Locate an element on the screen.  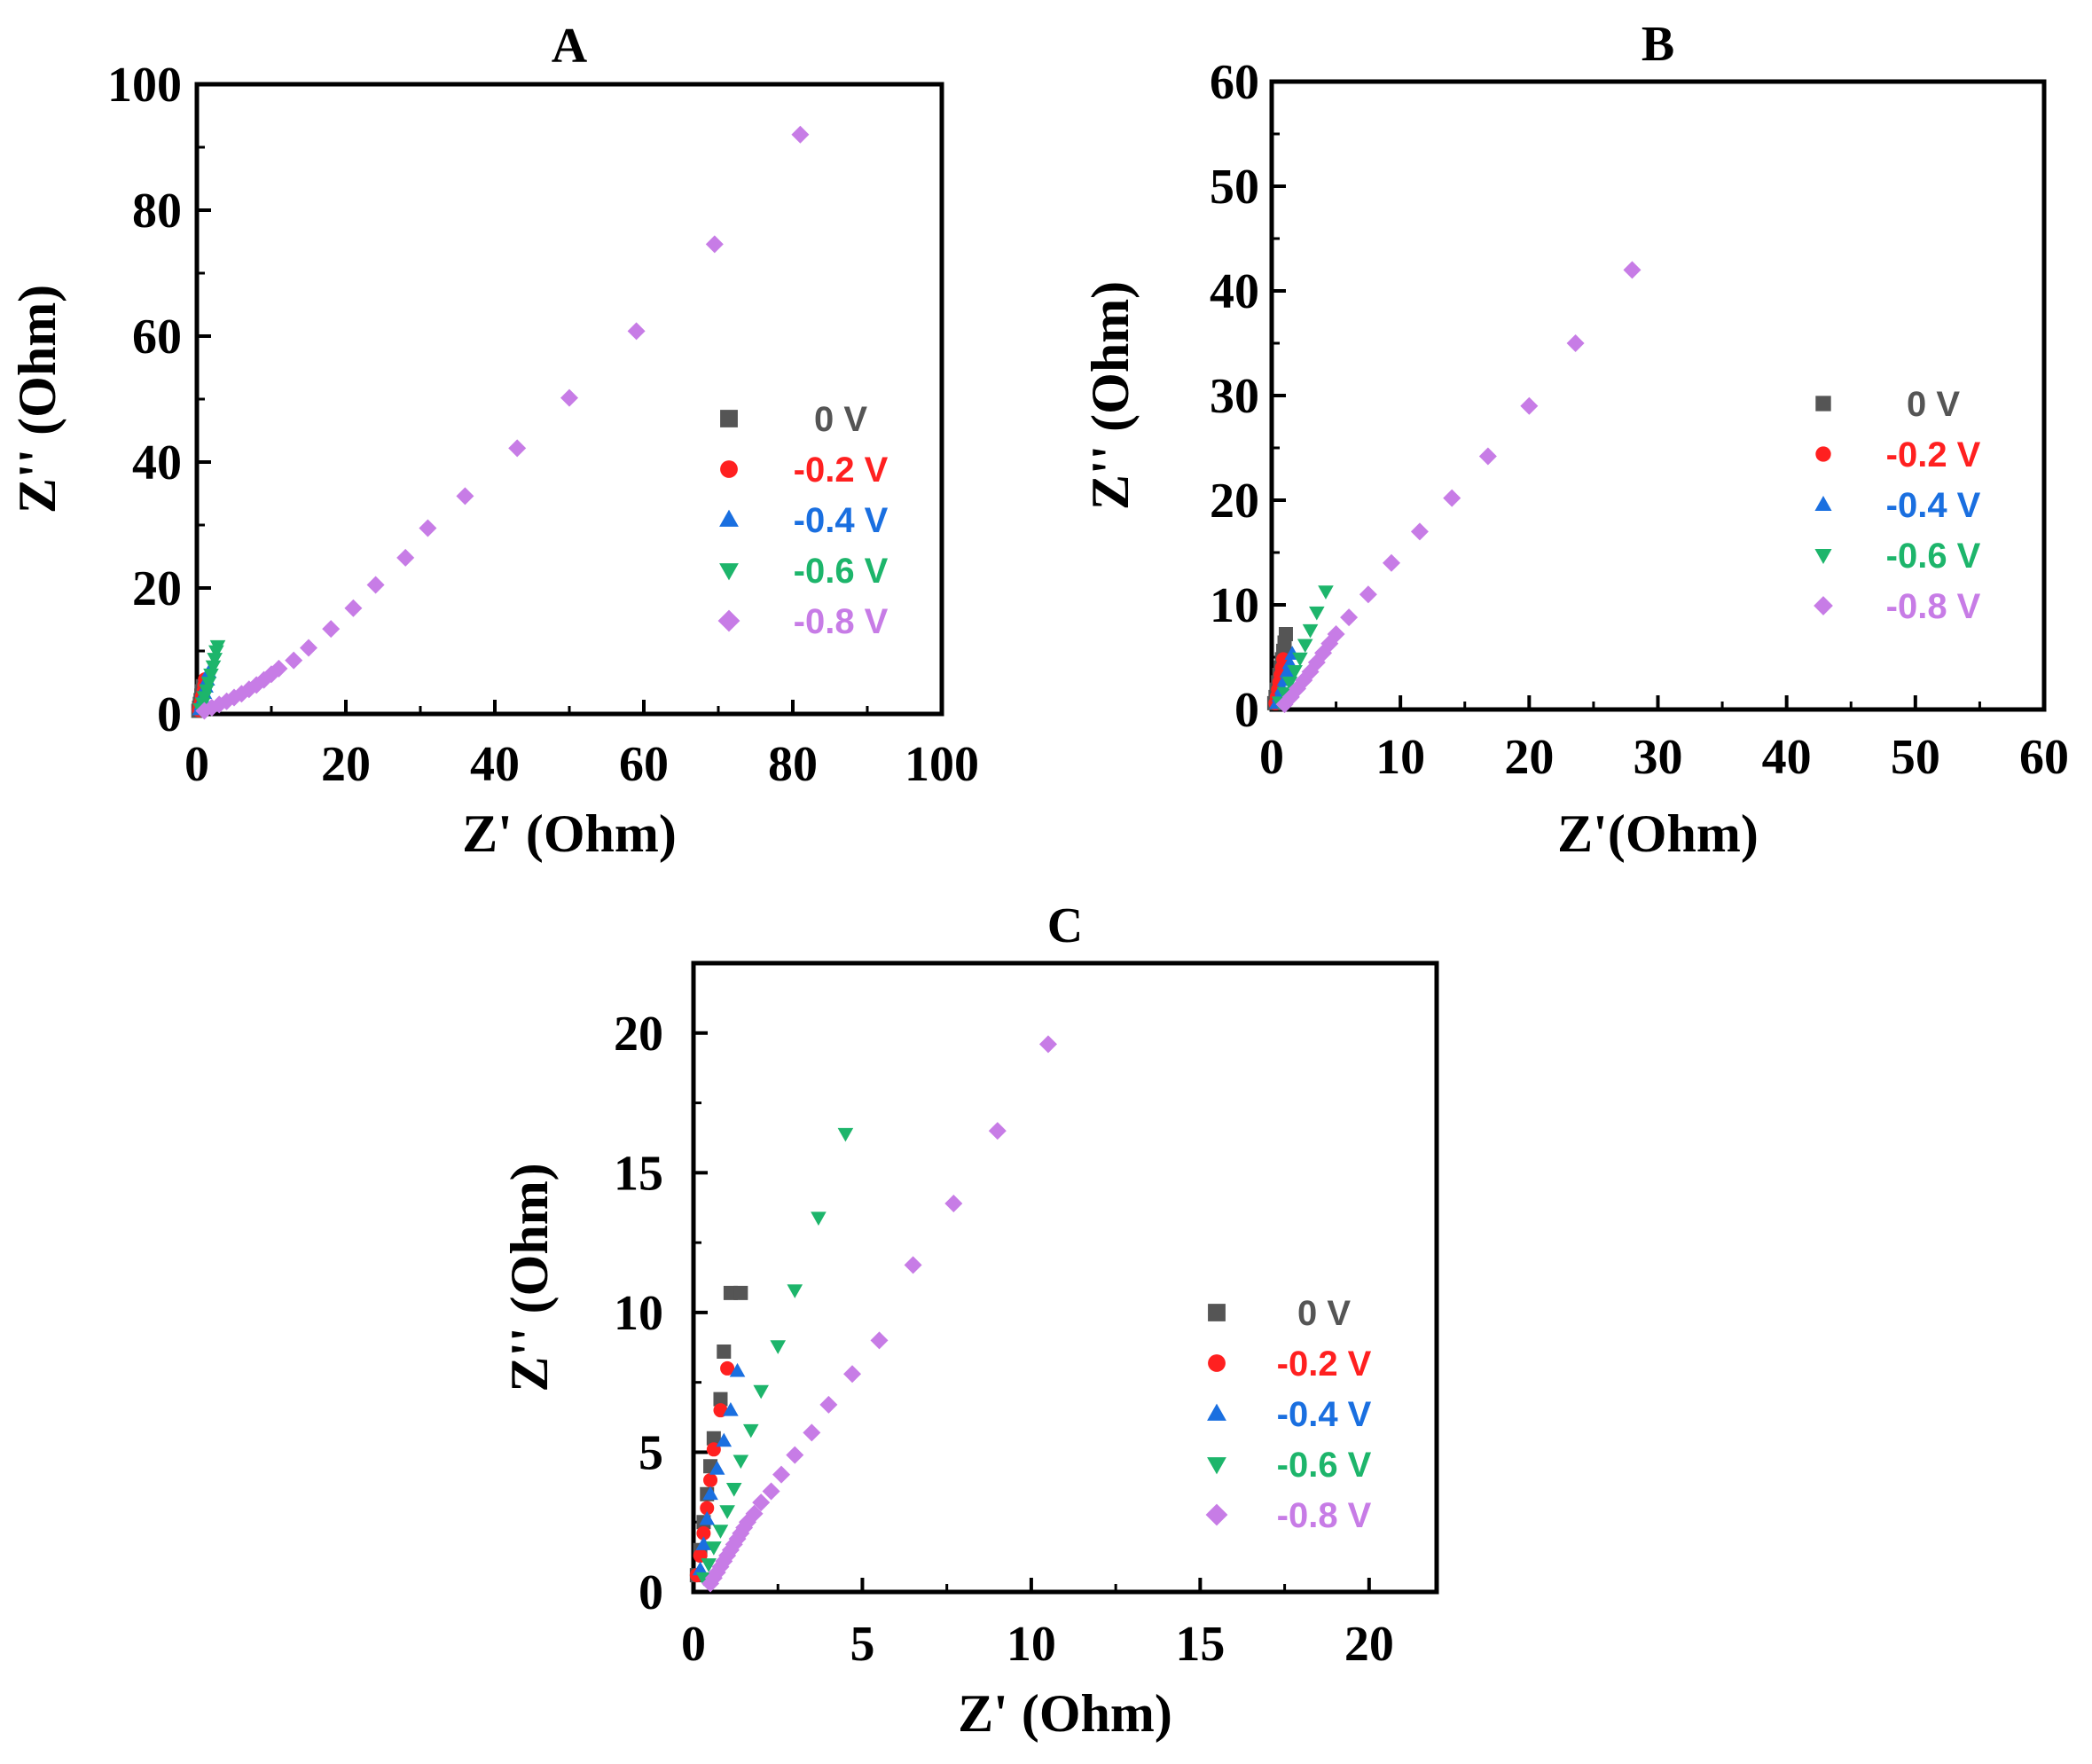
y-tick-label: 40 is located at coordinates (157, 462).